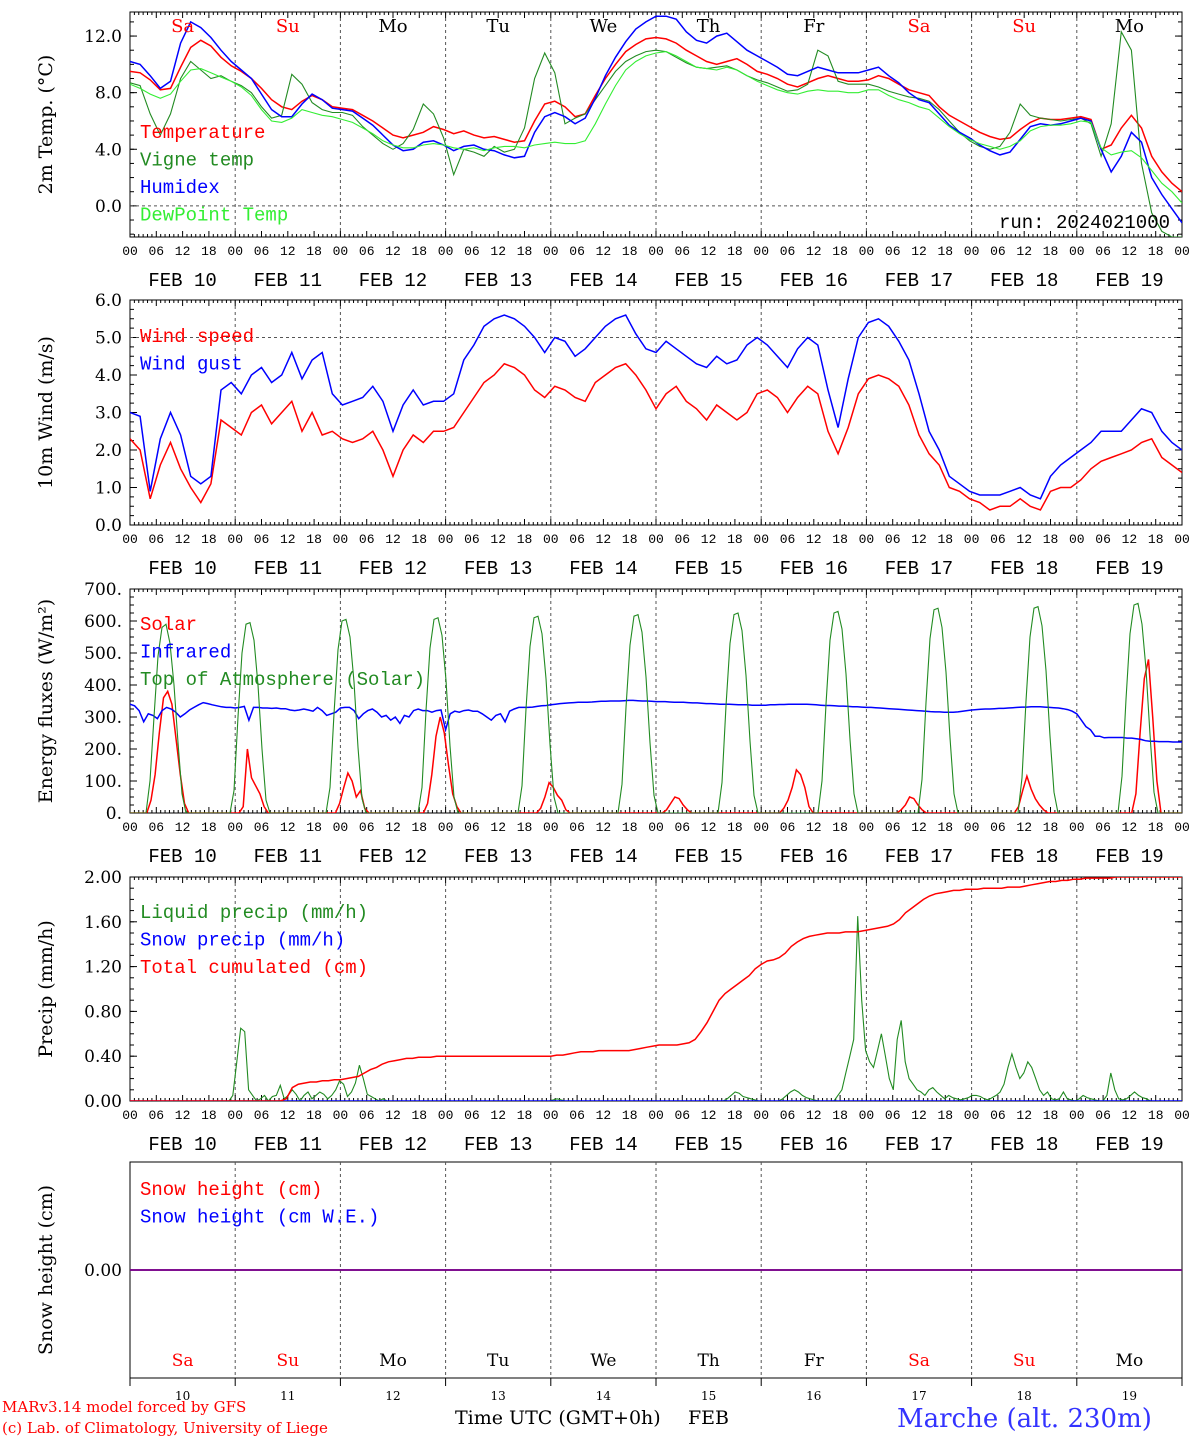 The image size is (1194, 1440). I want to click on y-tick-label: 1.60, so click(103, 923).